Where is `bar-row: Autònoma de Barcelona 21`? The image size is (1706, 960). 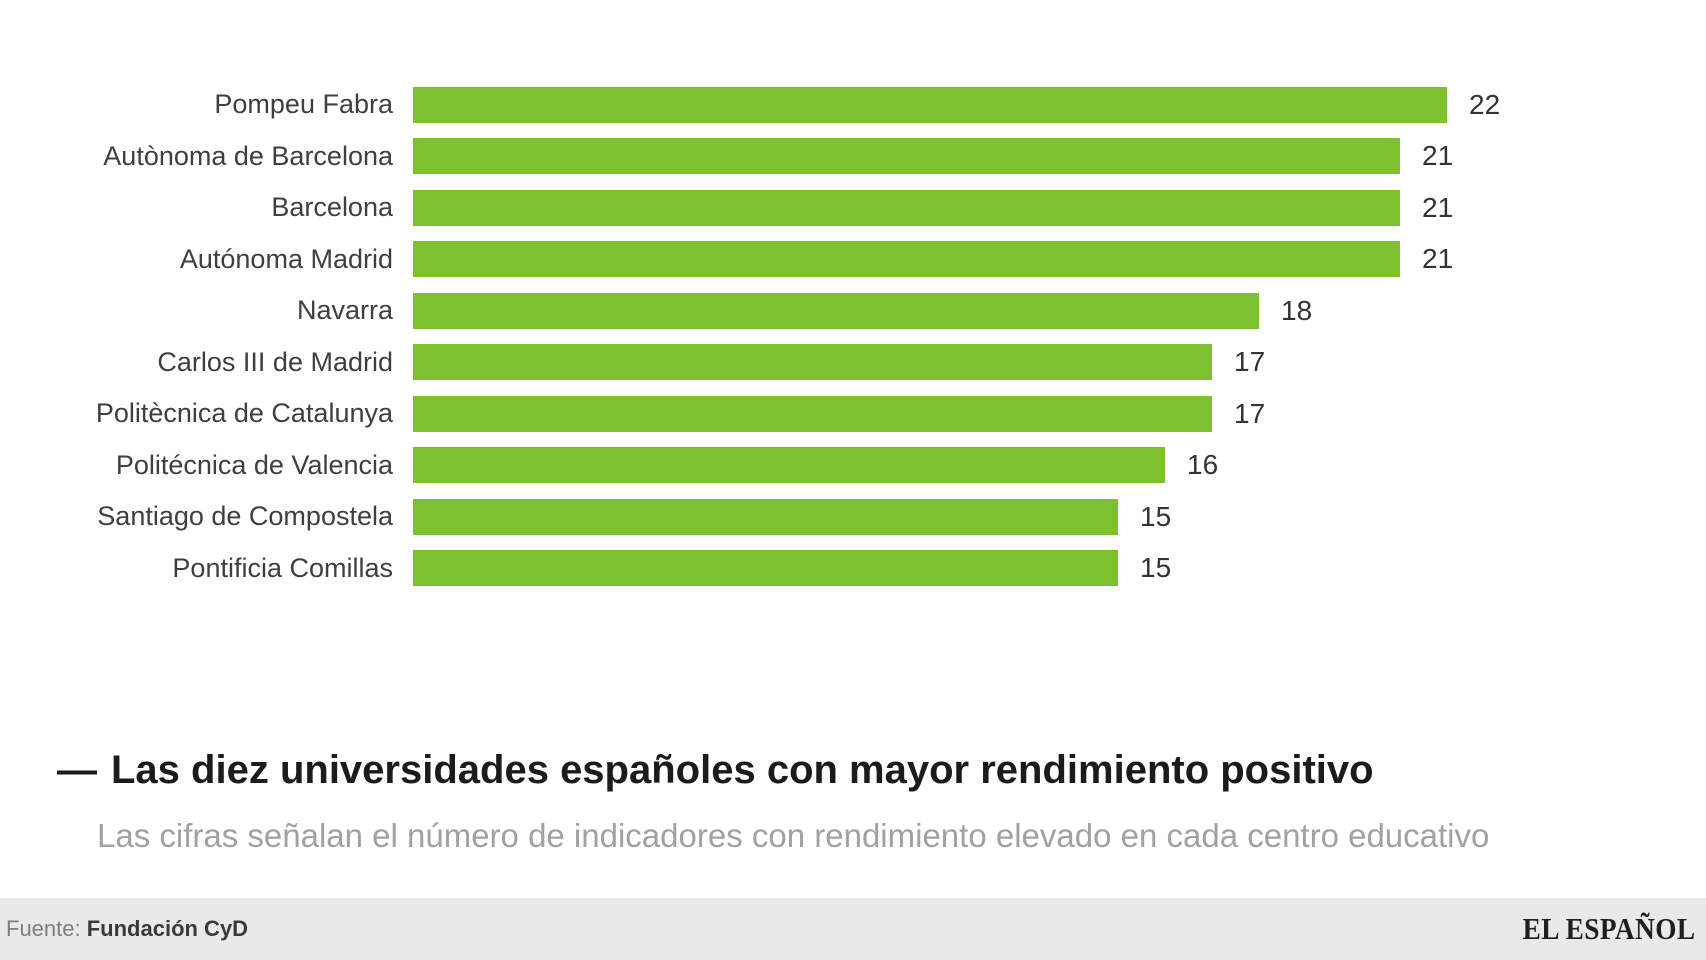
bar-row: Autònoma de Barcelona 21 is located at coordinates (853, 157).